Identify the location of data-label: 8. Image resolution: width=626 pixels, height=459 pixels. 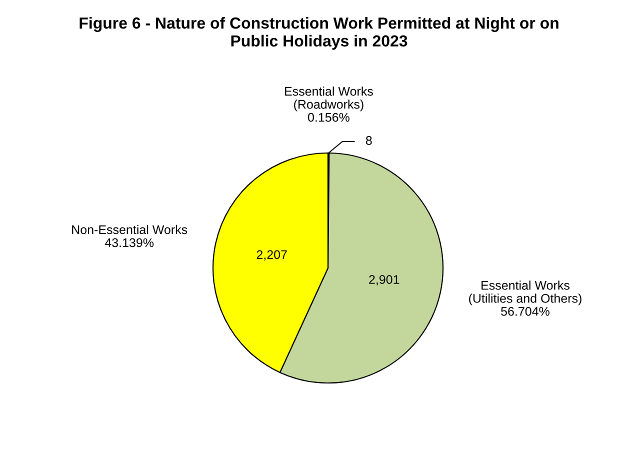
(369, 140).